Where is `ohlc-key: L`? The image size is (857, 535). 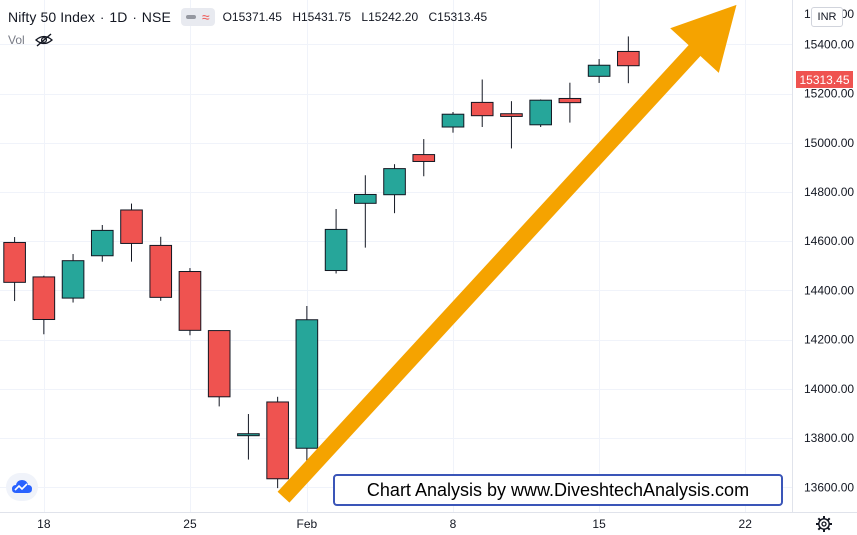 ohlc-key: L is located at coordinates (365, 17).